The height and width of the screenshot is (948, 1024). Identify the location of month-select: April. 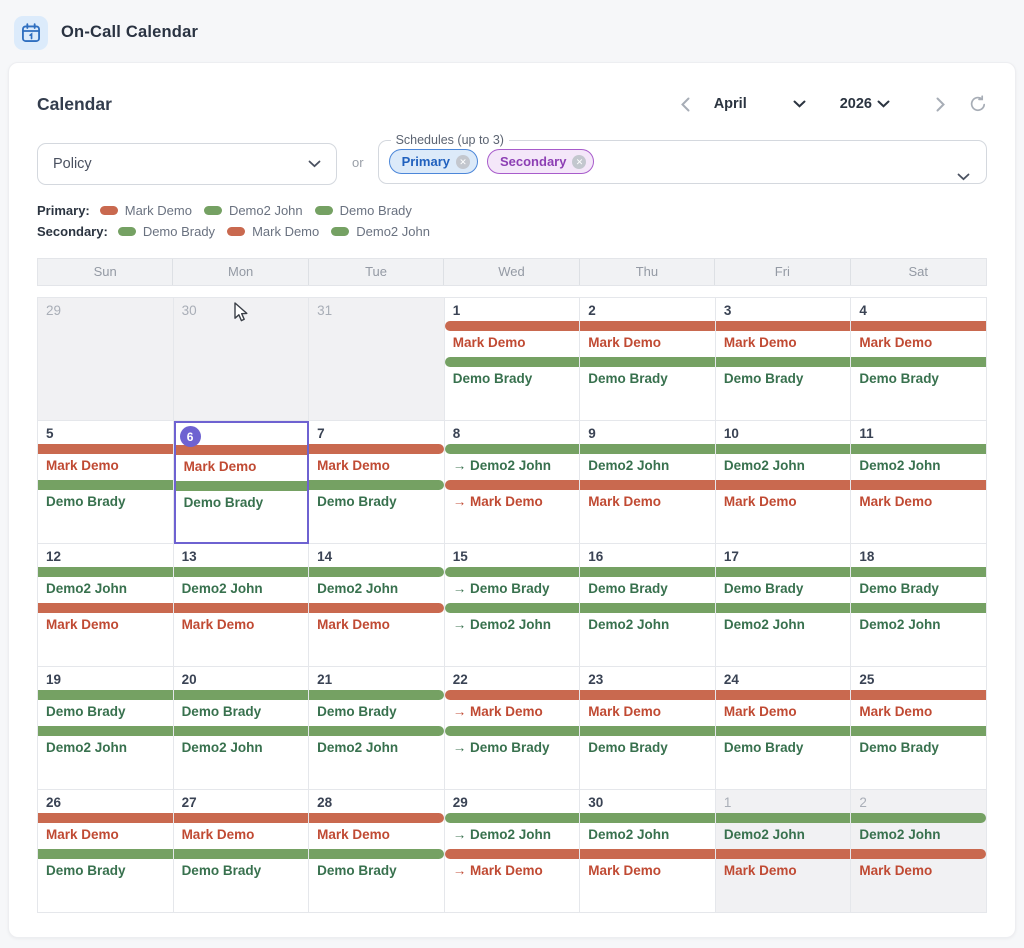
(760, 104).